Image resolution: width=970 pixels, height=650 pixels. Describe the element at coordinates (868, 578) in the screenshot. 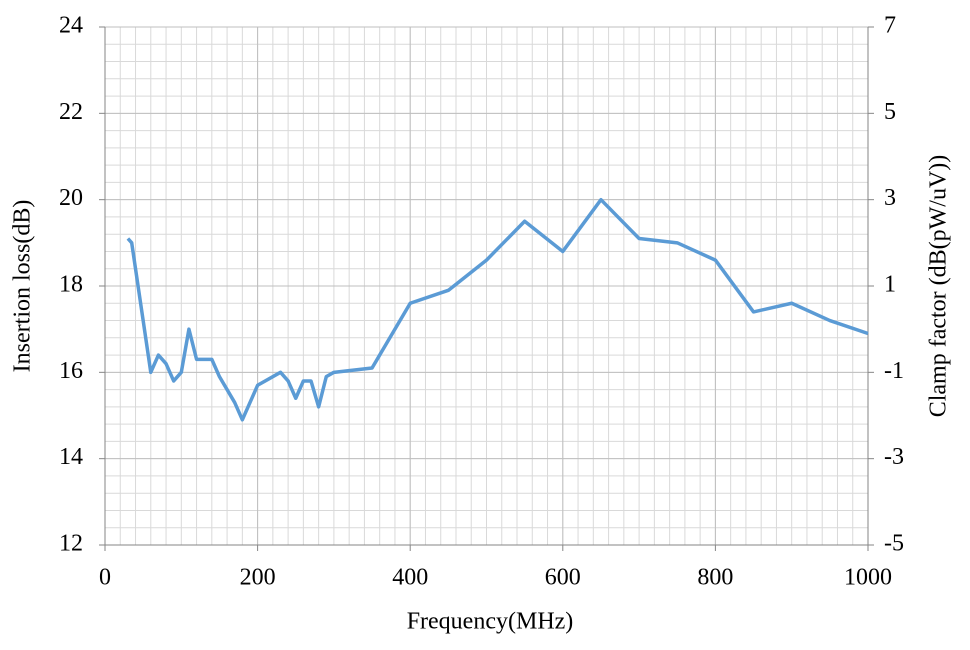

I see `x-tick-label: 1000` at that location.